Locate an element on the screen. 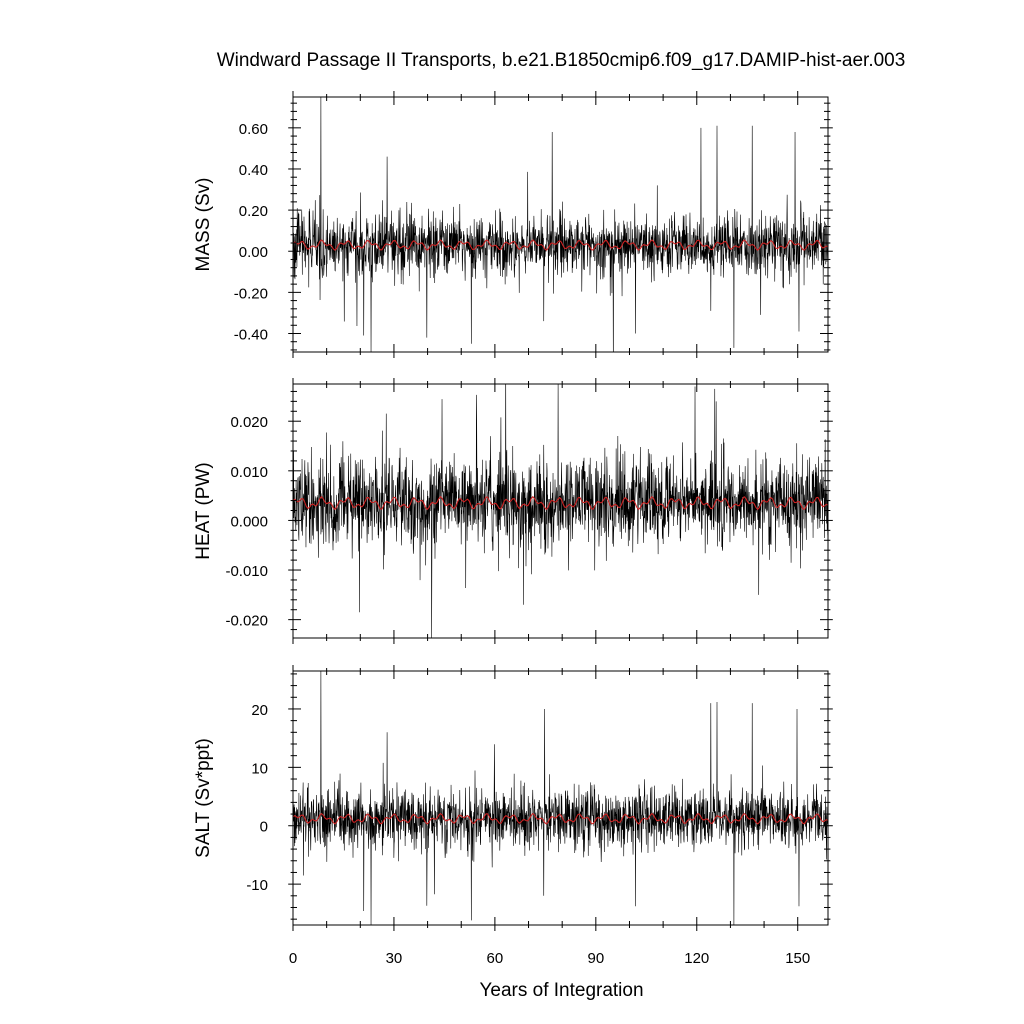 This screenshot has height=1024, width=1024. salt-smoothed-series-line is located at coordinates (560, 818).